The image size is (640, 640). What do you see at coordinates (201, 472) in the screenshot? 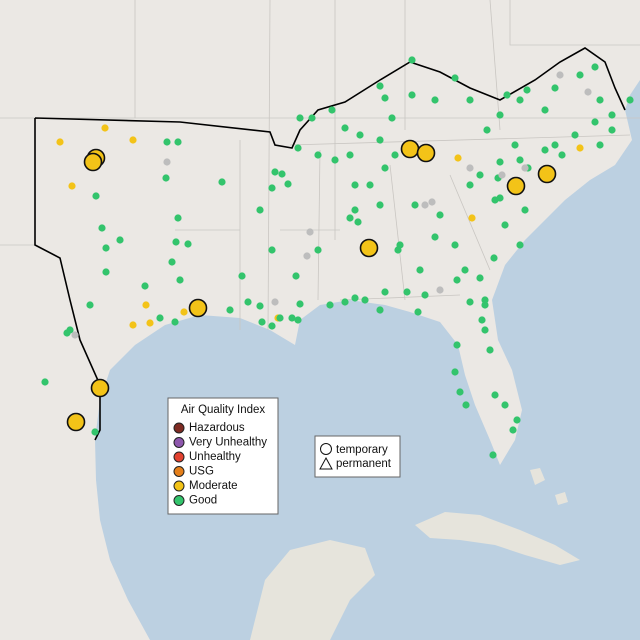
I see `legend-label: USG` at bounding box center [201, 472].